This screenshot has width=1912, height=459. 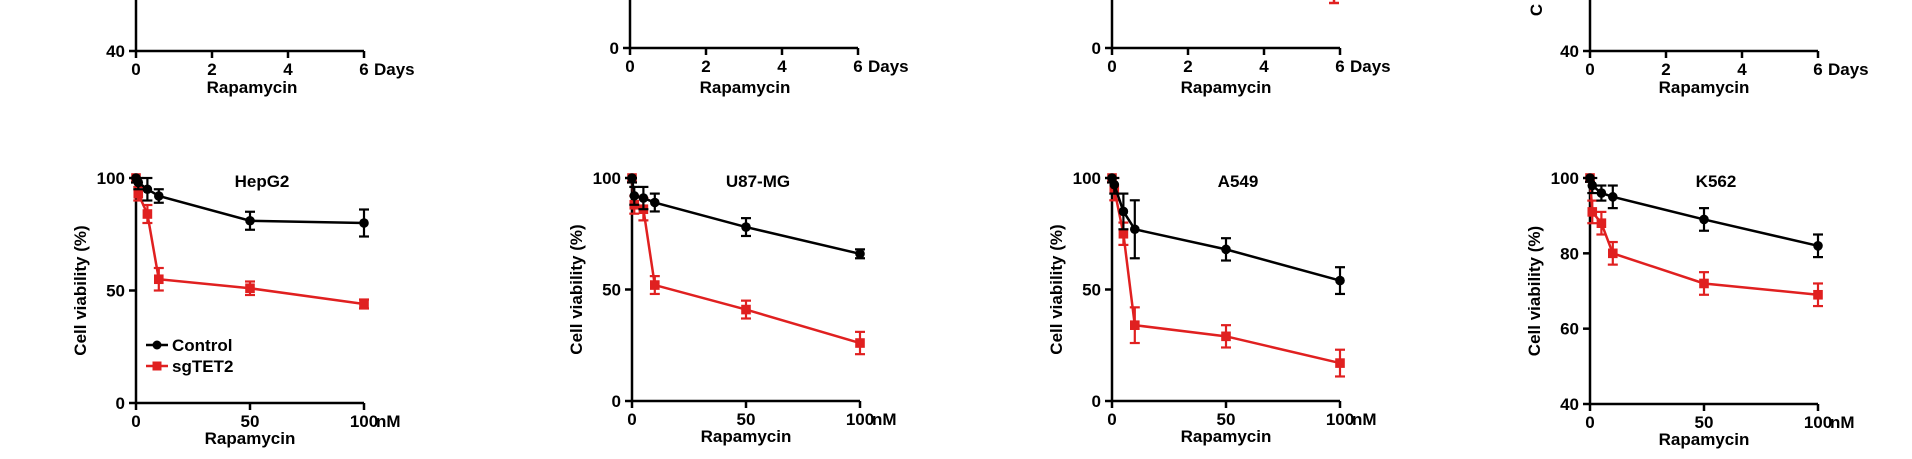 What do you see at coordinates (857, 66) in the screenshot?
I see `top-panel-2-x-tick-label: 6` at bounding box center [857, 66].